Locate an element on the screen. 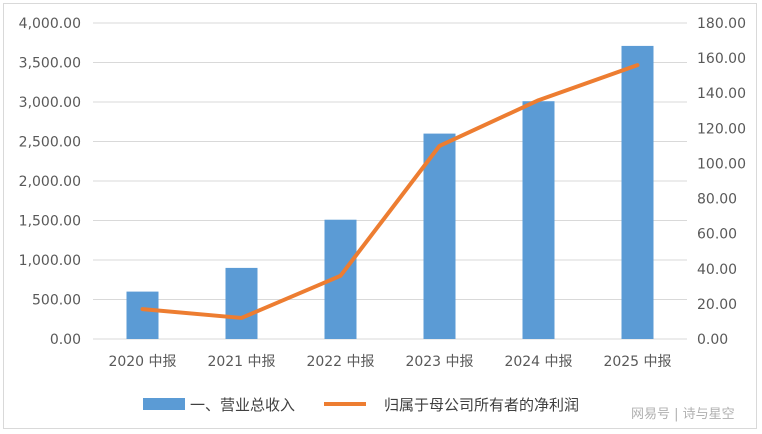 The height and width of the screenshot is (434, 762). legend-label-line: 归属于母公司所有者的净利润 is located at coordinates (481, 405).